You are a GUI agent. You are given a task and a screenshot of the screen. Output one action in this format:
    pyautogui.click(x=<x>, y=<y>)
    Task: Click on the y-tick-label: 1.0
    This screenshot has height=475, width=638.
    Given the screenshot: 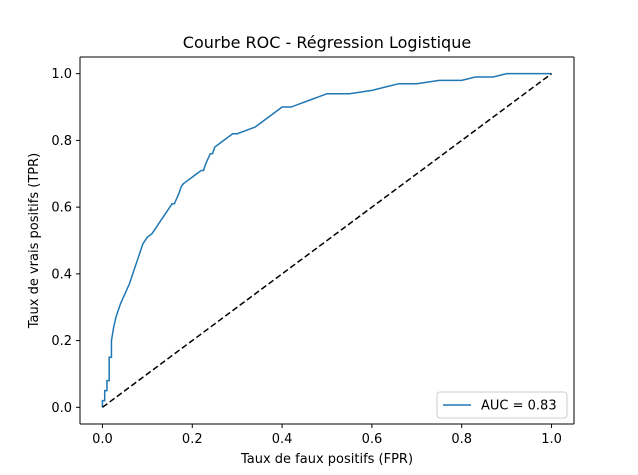 What is the action you would take?
    pyautogui.click(x=61, y=74)
    